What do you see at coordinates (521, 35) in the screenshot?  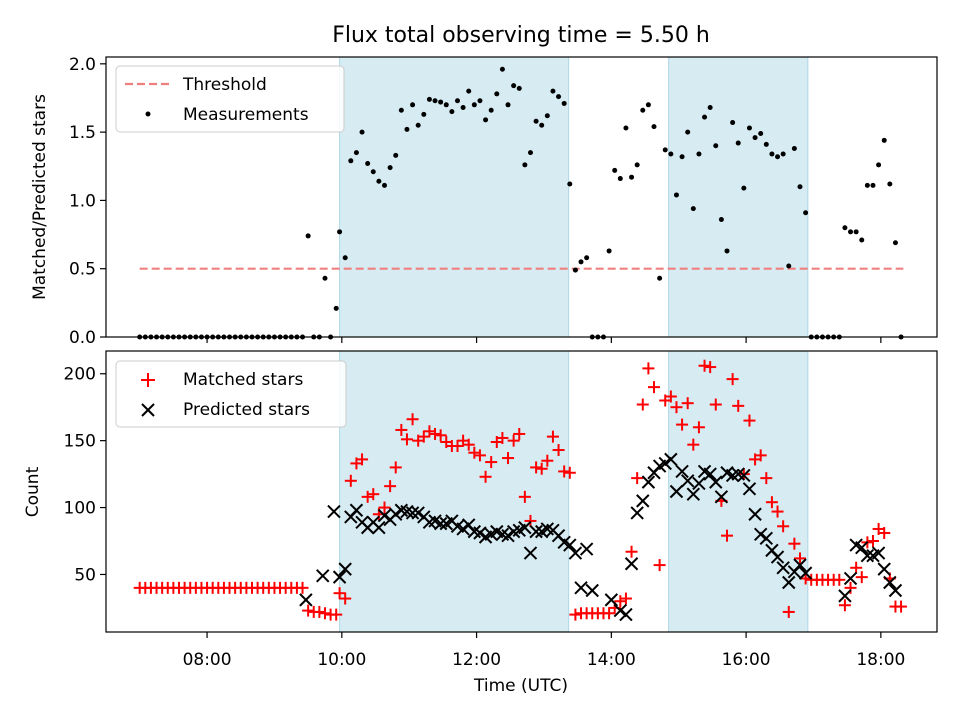 I see `chart-title: Flux total observing time = 5.50 h` at bounding box center [521, 35].